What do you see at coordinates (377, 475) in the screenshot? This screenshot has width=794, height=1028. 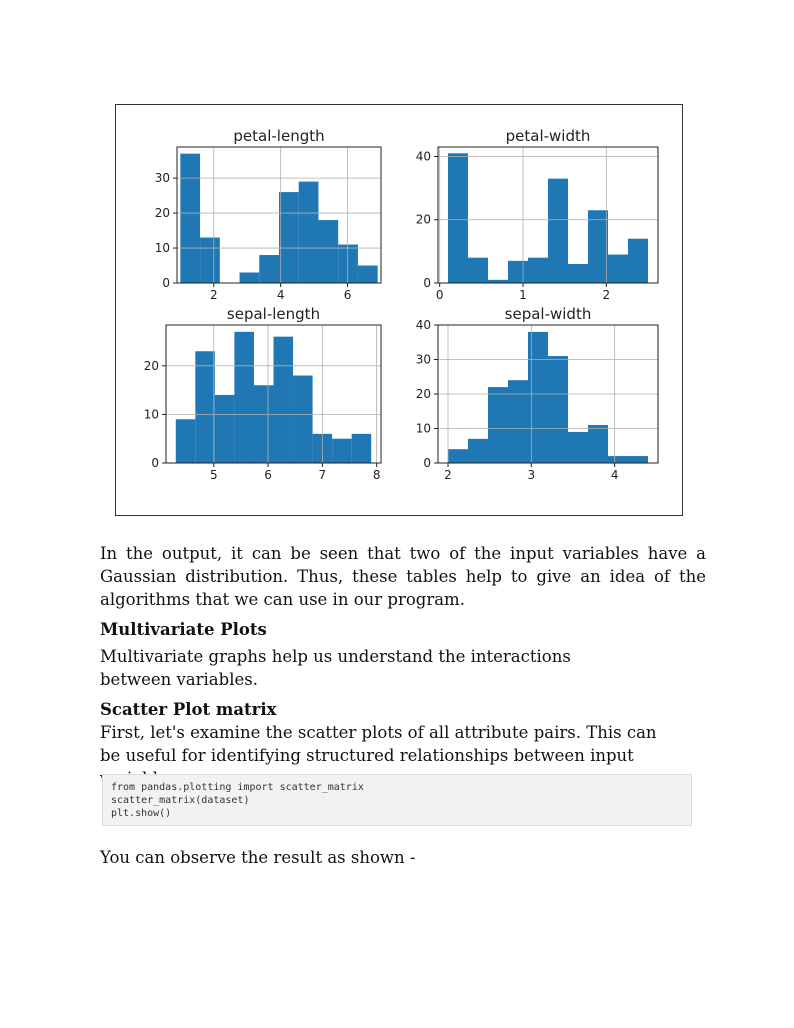 I see `x-tick-label: 8` at bounding box center [377, 475].